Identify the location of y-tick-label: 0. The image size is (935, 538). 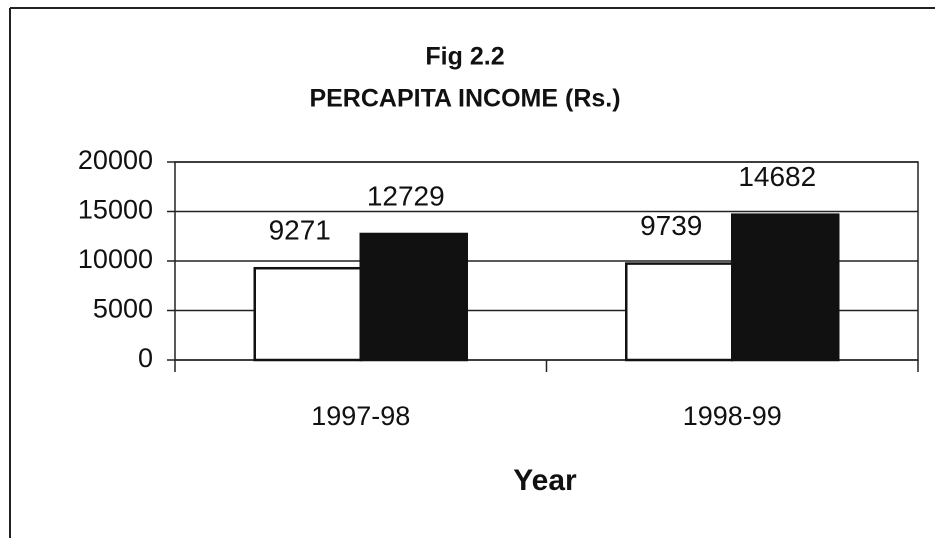
(145, 358).